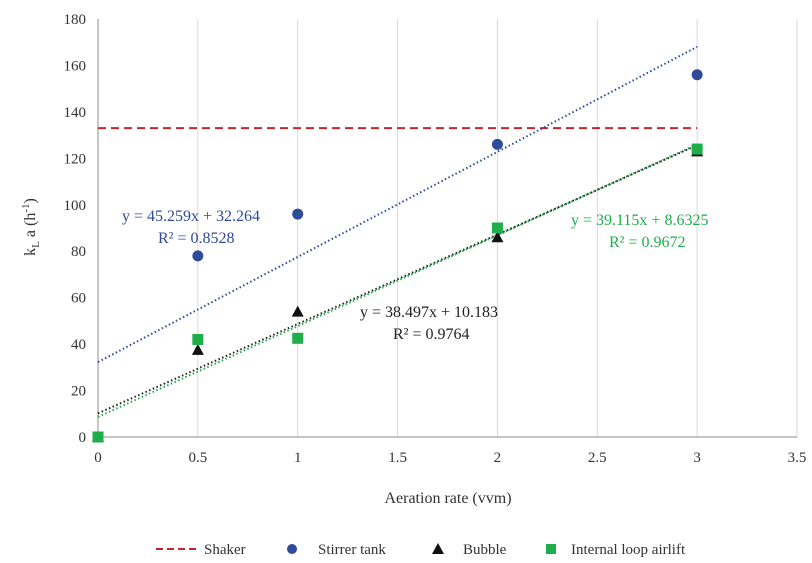 The width and height of the screenshot is (812, 563). Describe the element at coordinates (75, 113) in the screenshot. I see `y-tick-label: 140` at that location.